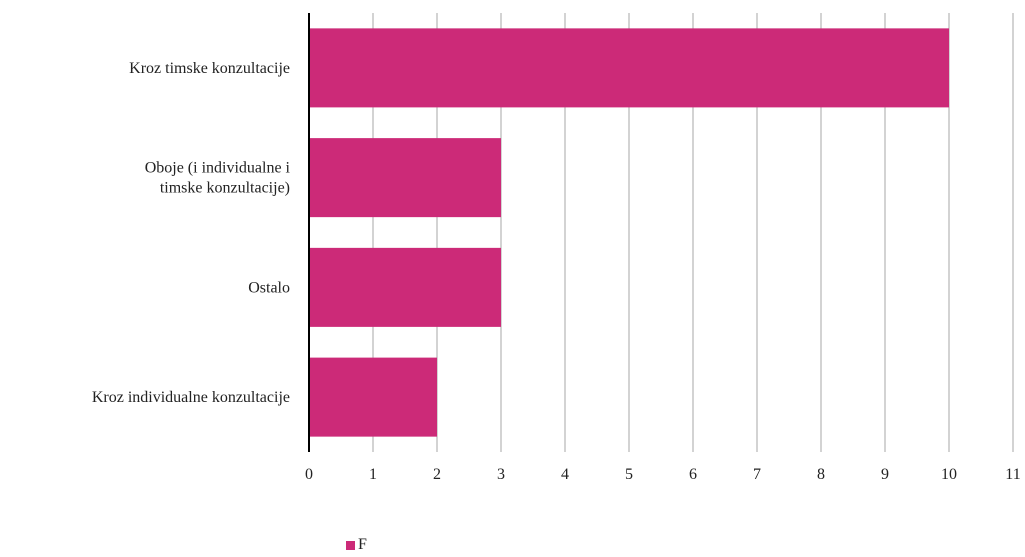 This screenshot has width=1025, height=557. Describe the element at coordinates (821, 474) in the screenshot. I see `x-tick-label: 8` at that location.